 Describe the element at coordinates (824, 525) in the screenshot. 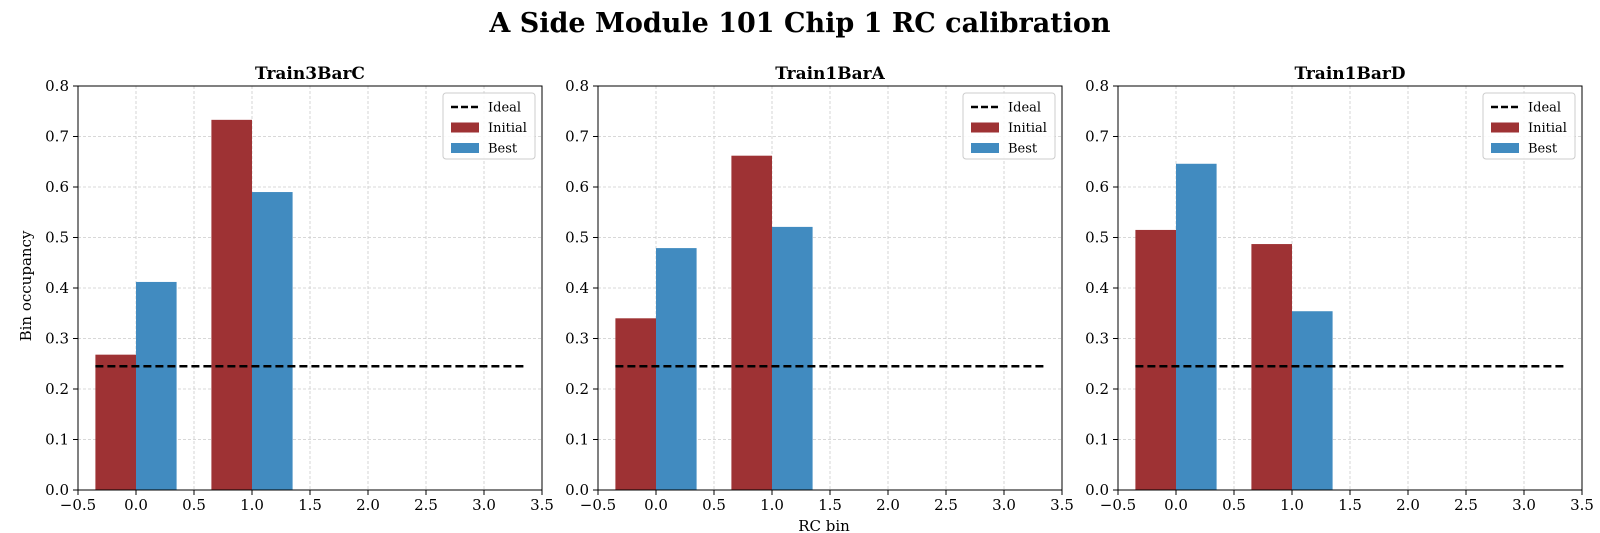

I see `x-axis-label: RC bin` at that location.